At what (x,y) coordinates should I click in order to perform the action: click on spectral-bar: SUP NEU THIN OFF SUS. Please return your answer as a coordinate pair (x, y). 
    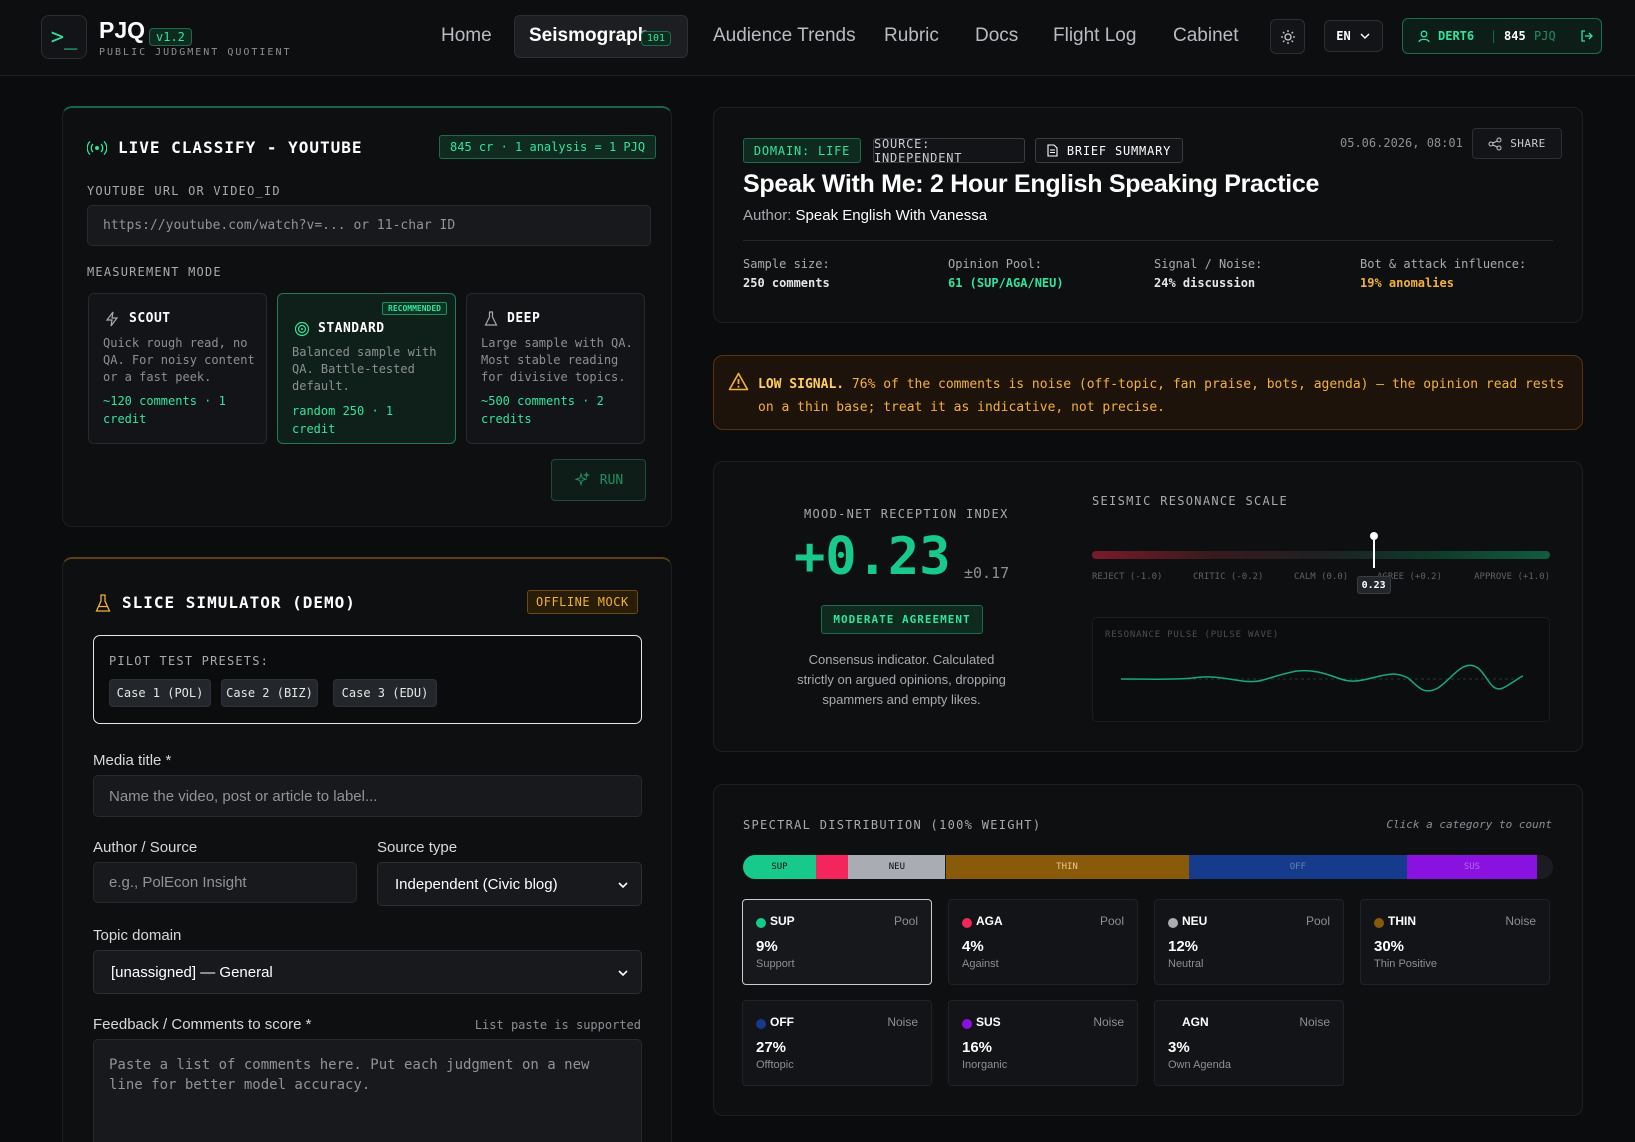
    Looking at the image, I should click on (1148, 867).